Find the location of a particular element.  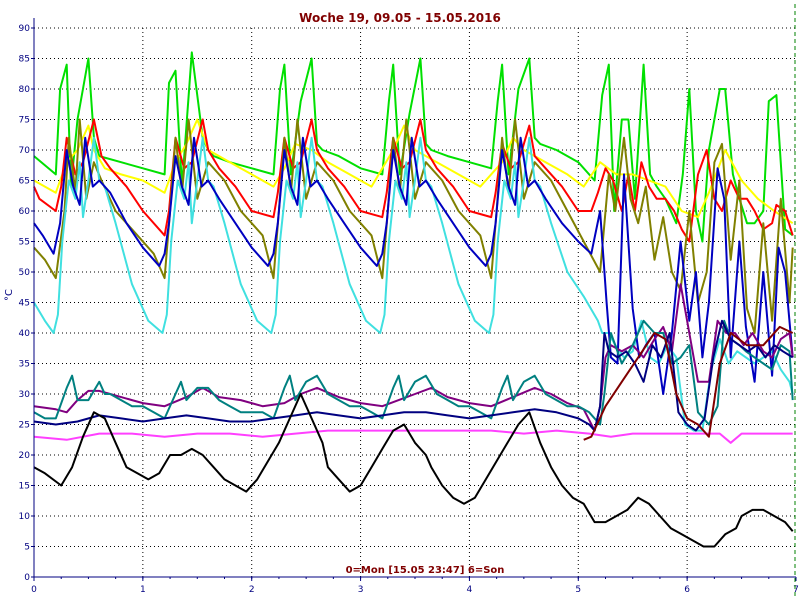

y-tick-label: 10 is located at coordinates (25, 517).